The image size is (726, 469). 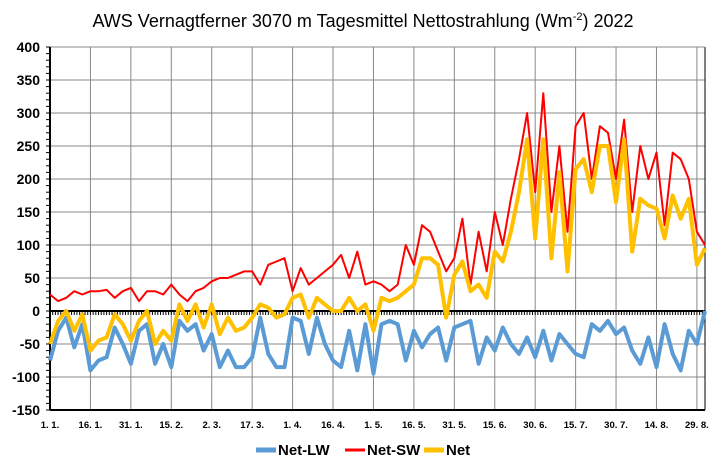 I want to click on x-tick-label: 15. 2., so click(x=171, y=425).